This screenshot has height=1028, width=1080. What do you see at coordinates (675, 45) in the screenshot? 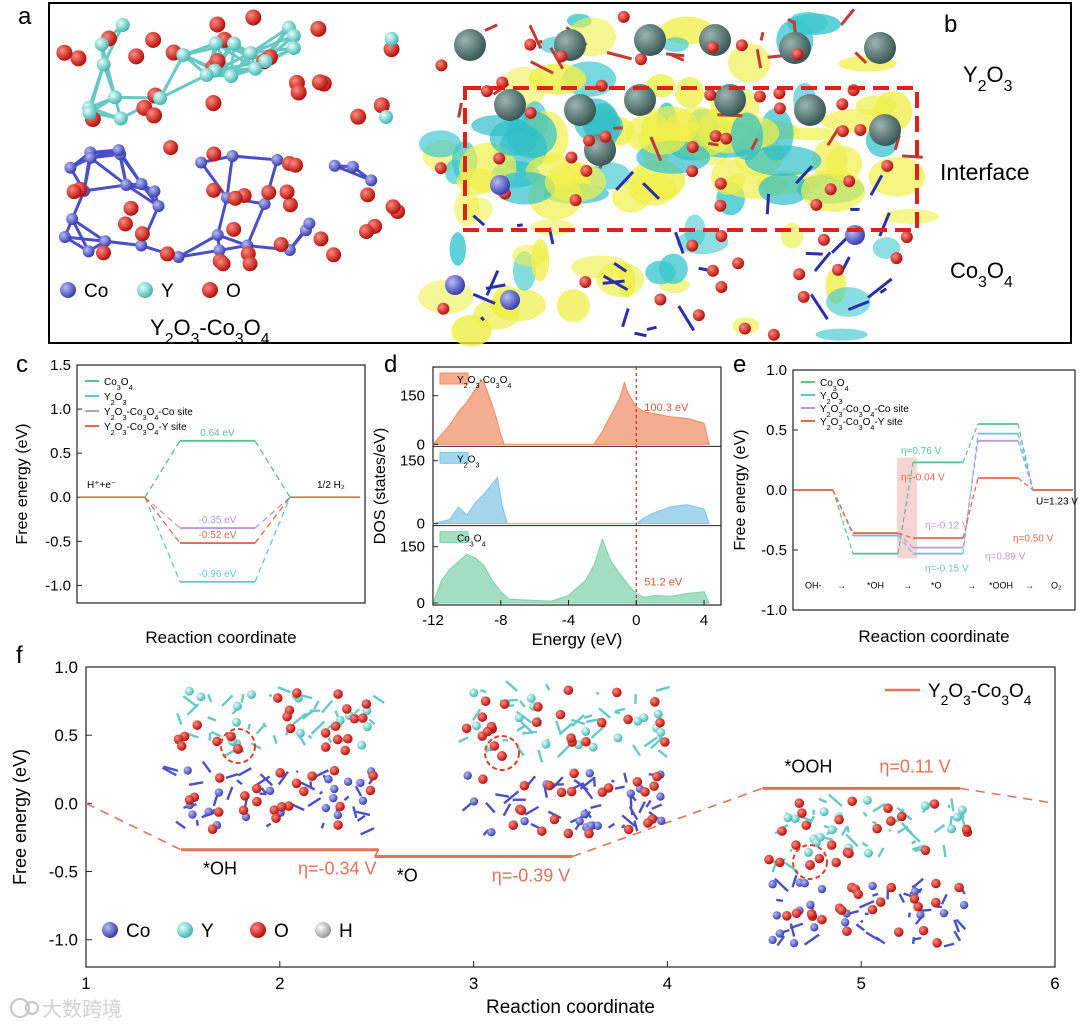
I see `isosurface-negative` at bounding box center [675, 45].